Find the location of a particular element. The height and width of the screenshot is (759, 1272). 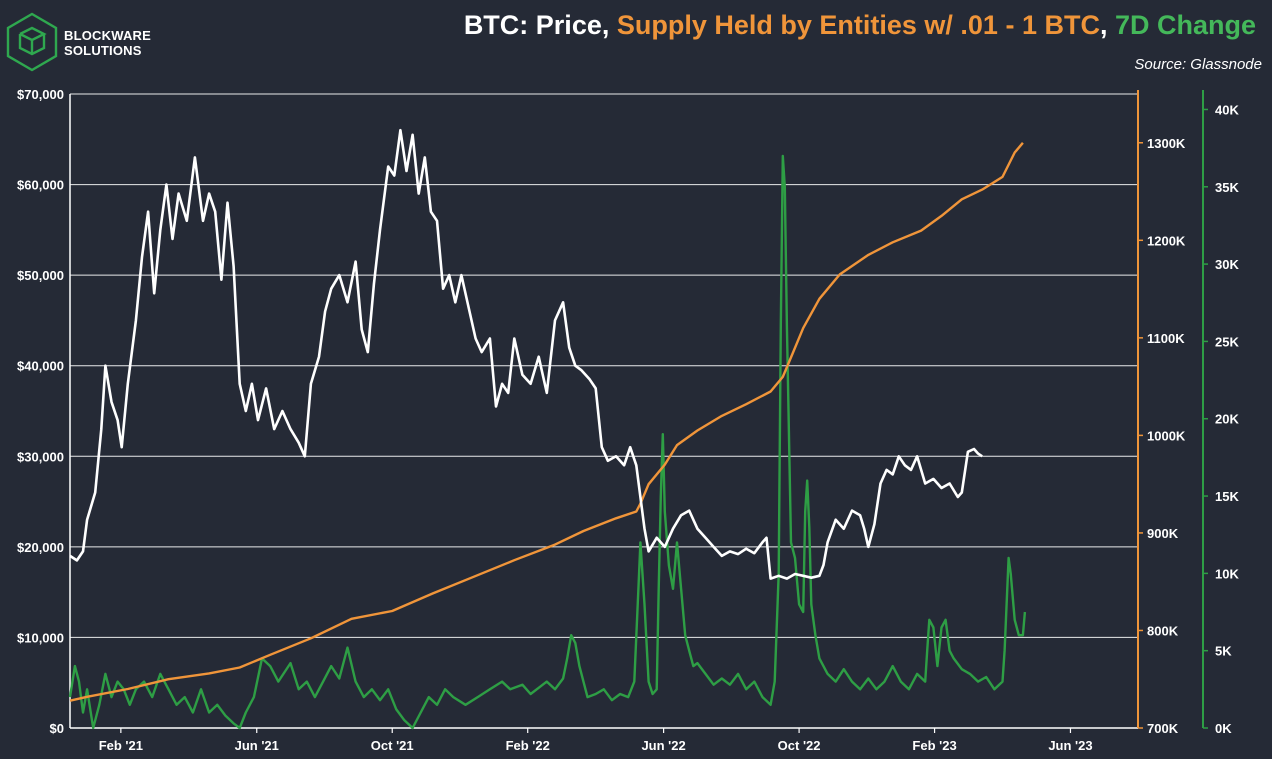

brand-name: BLOCKWARE SOLUTIONS is located at coordinates (107, 43).